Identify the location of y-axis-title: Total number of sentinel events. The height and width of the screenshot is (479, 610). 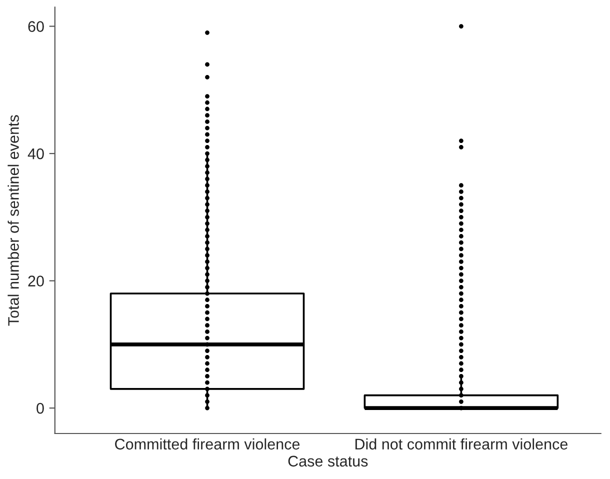
(13, 220).